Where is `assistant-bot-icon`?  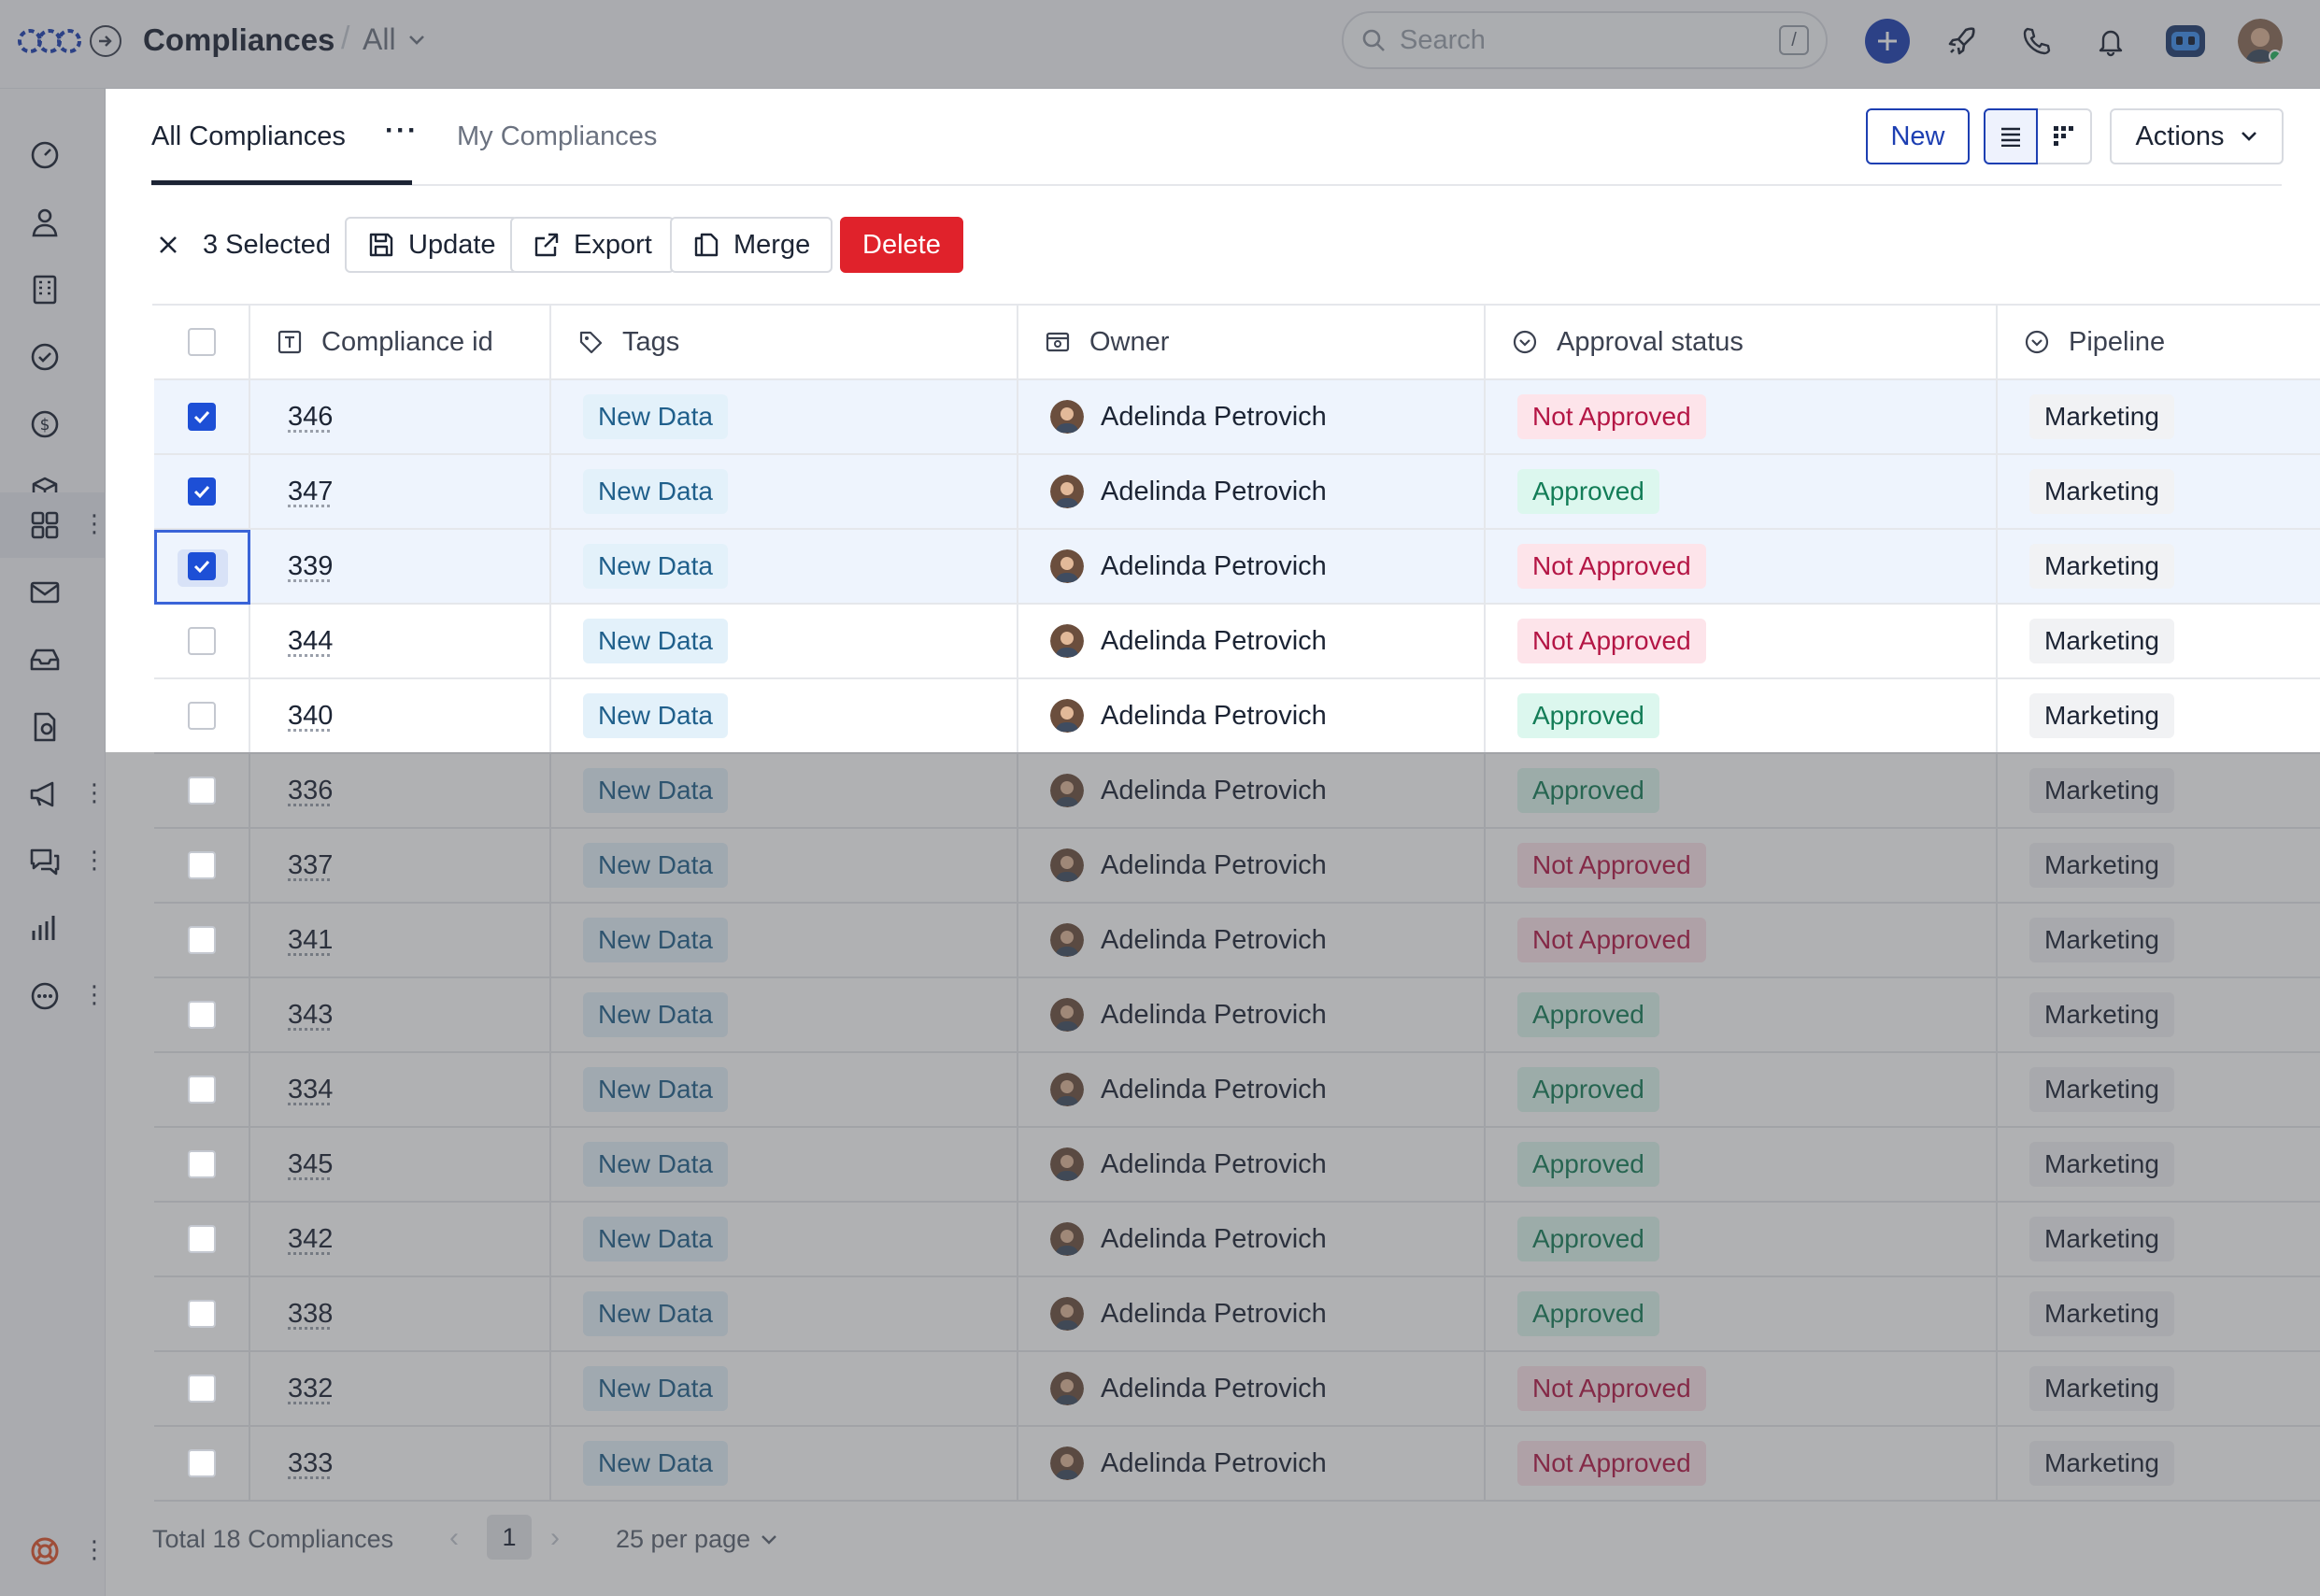 assistant-bot-icon is located at coordinates (2185, 41).